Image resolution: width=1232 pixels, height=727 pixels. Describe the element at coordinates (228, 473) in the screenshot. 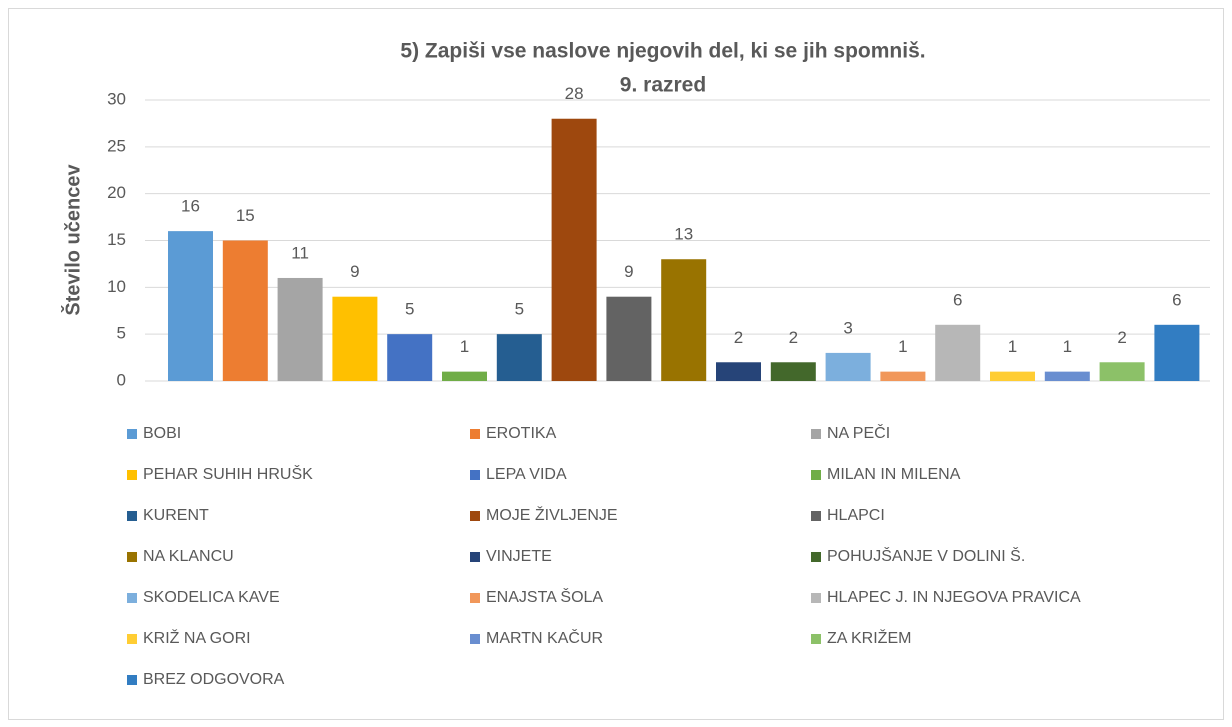

I see `legend-label: PEHAR SUHIH HRUŠK` at that location.